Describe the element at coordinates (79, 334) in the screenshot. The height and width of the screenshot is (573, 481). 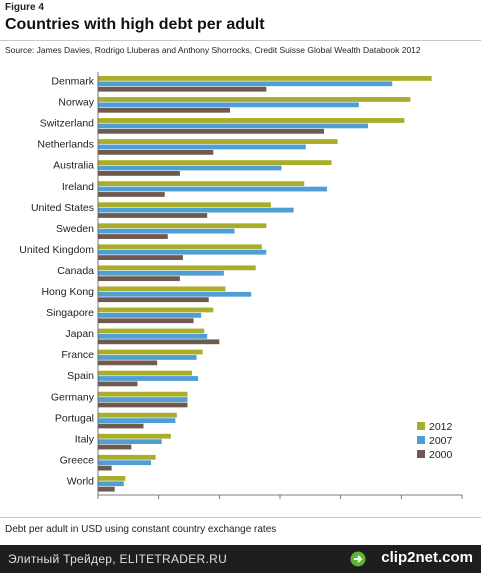
I see `category-label-japan: Japan` at that location.